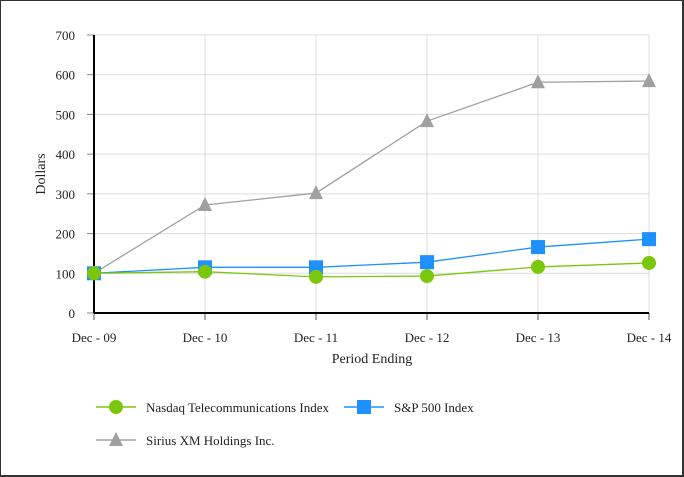  I want to click on series-circle, so click(371, 269).